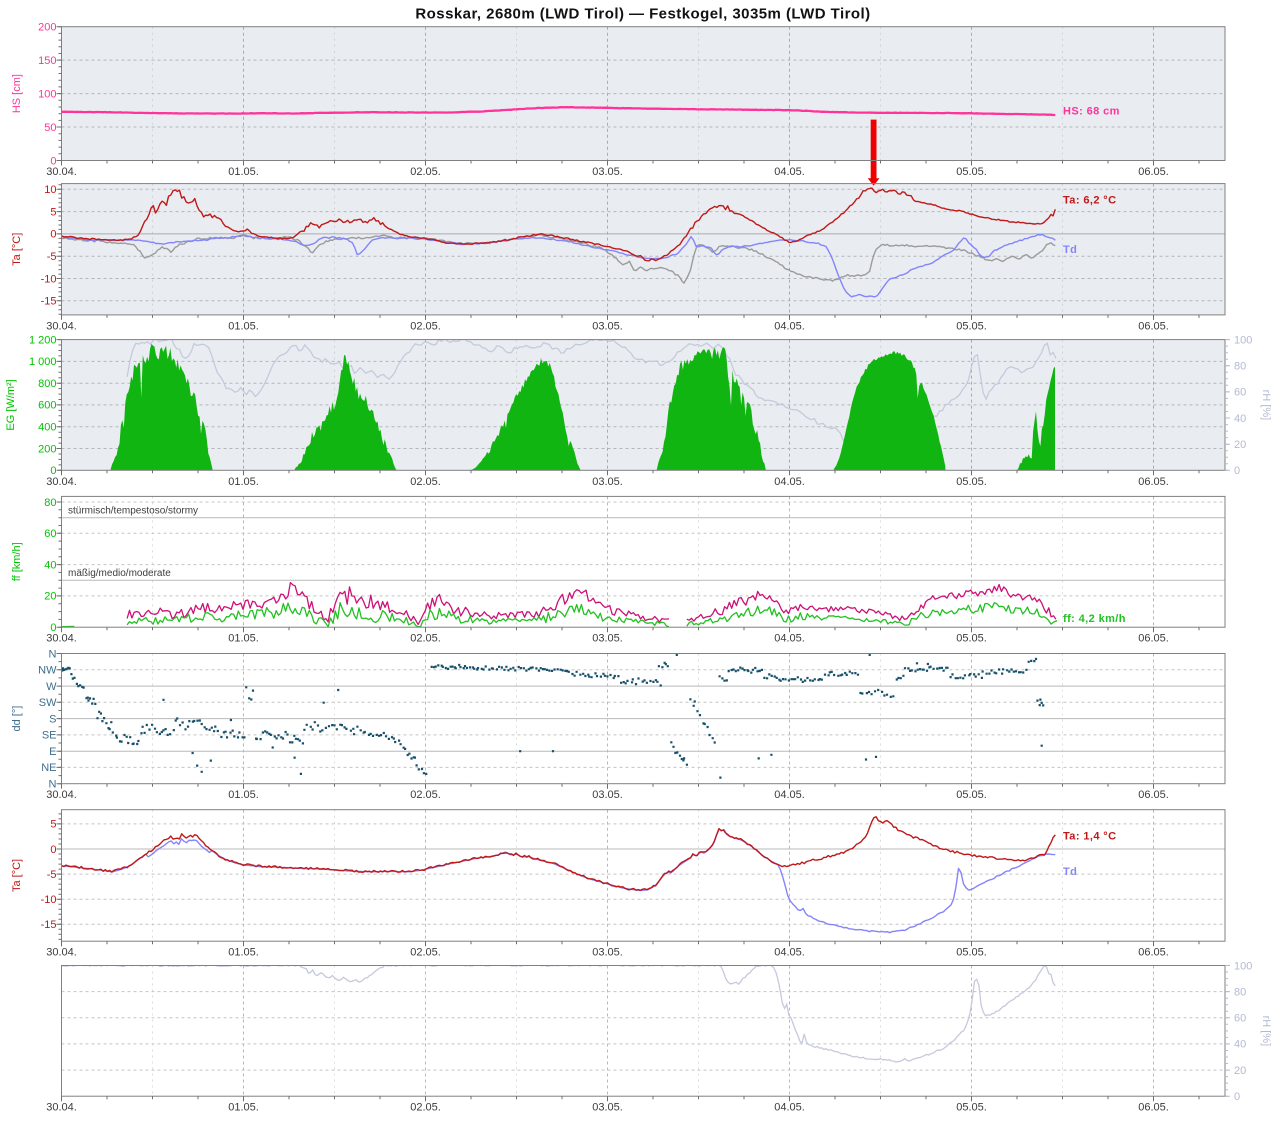  Describe the element at coordinates (47, 671) in the screenshot. I see `svg-text: NW` at that location.